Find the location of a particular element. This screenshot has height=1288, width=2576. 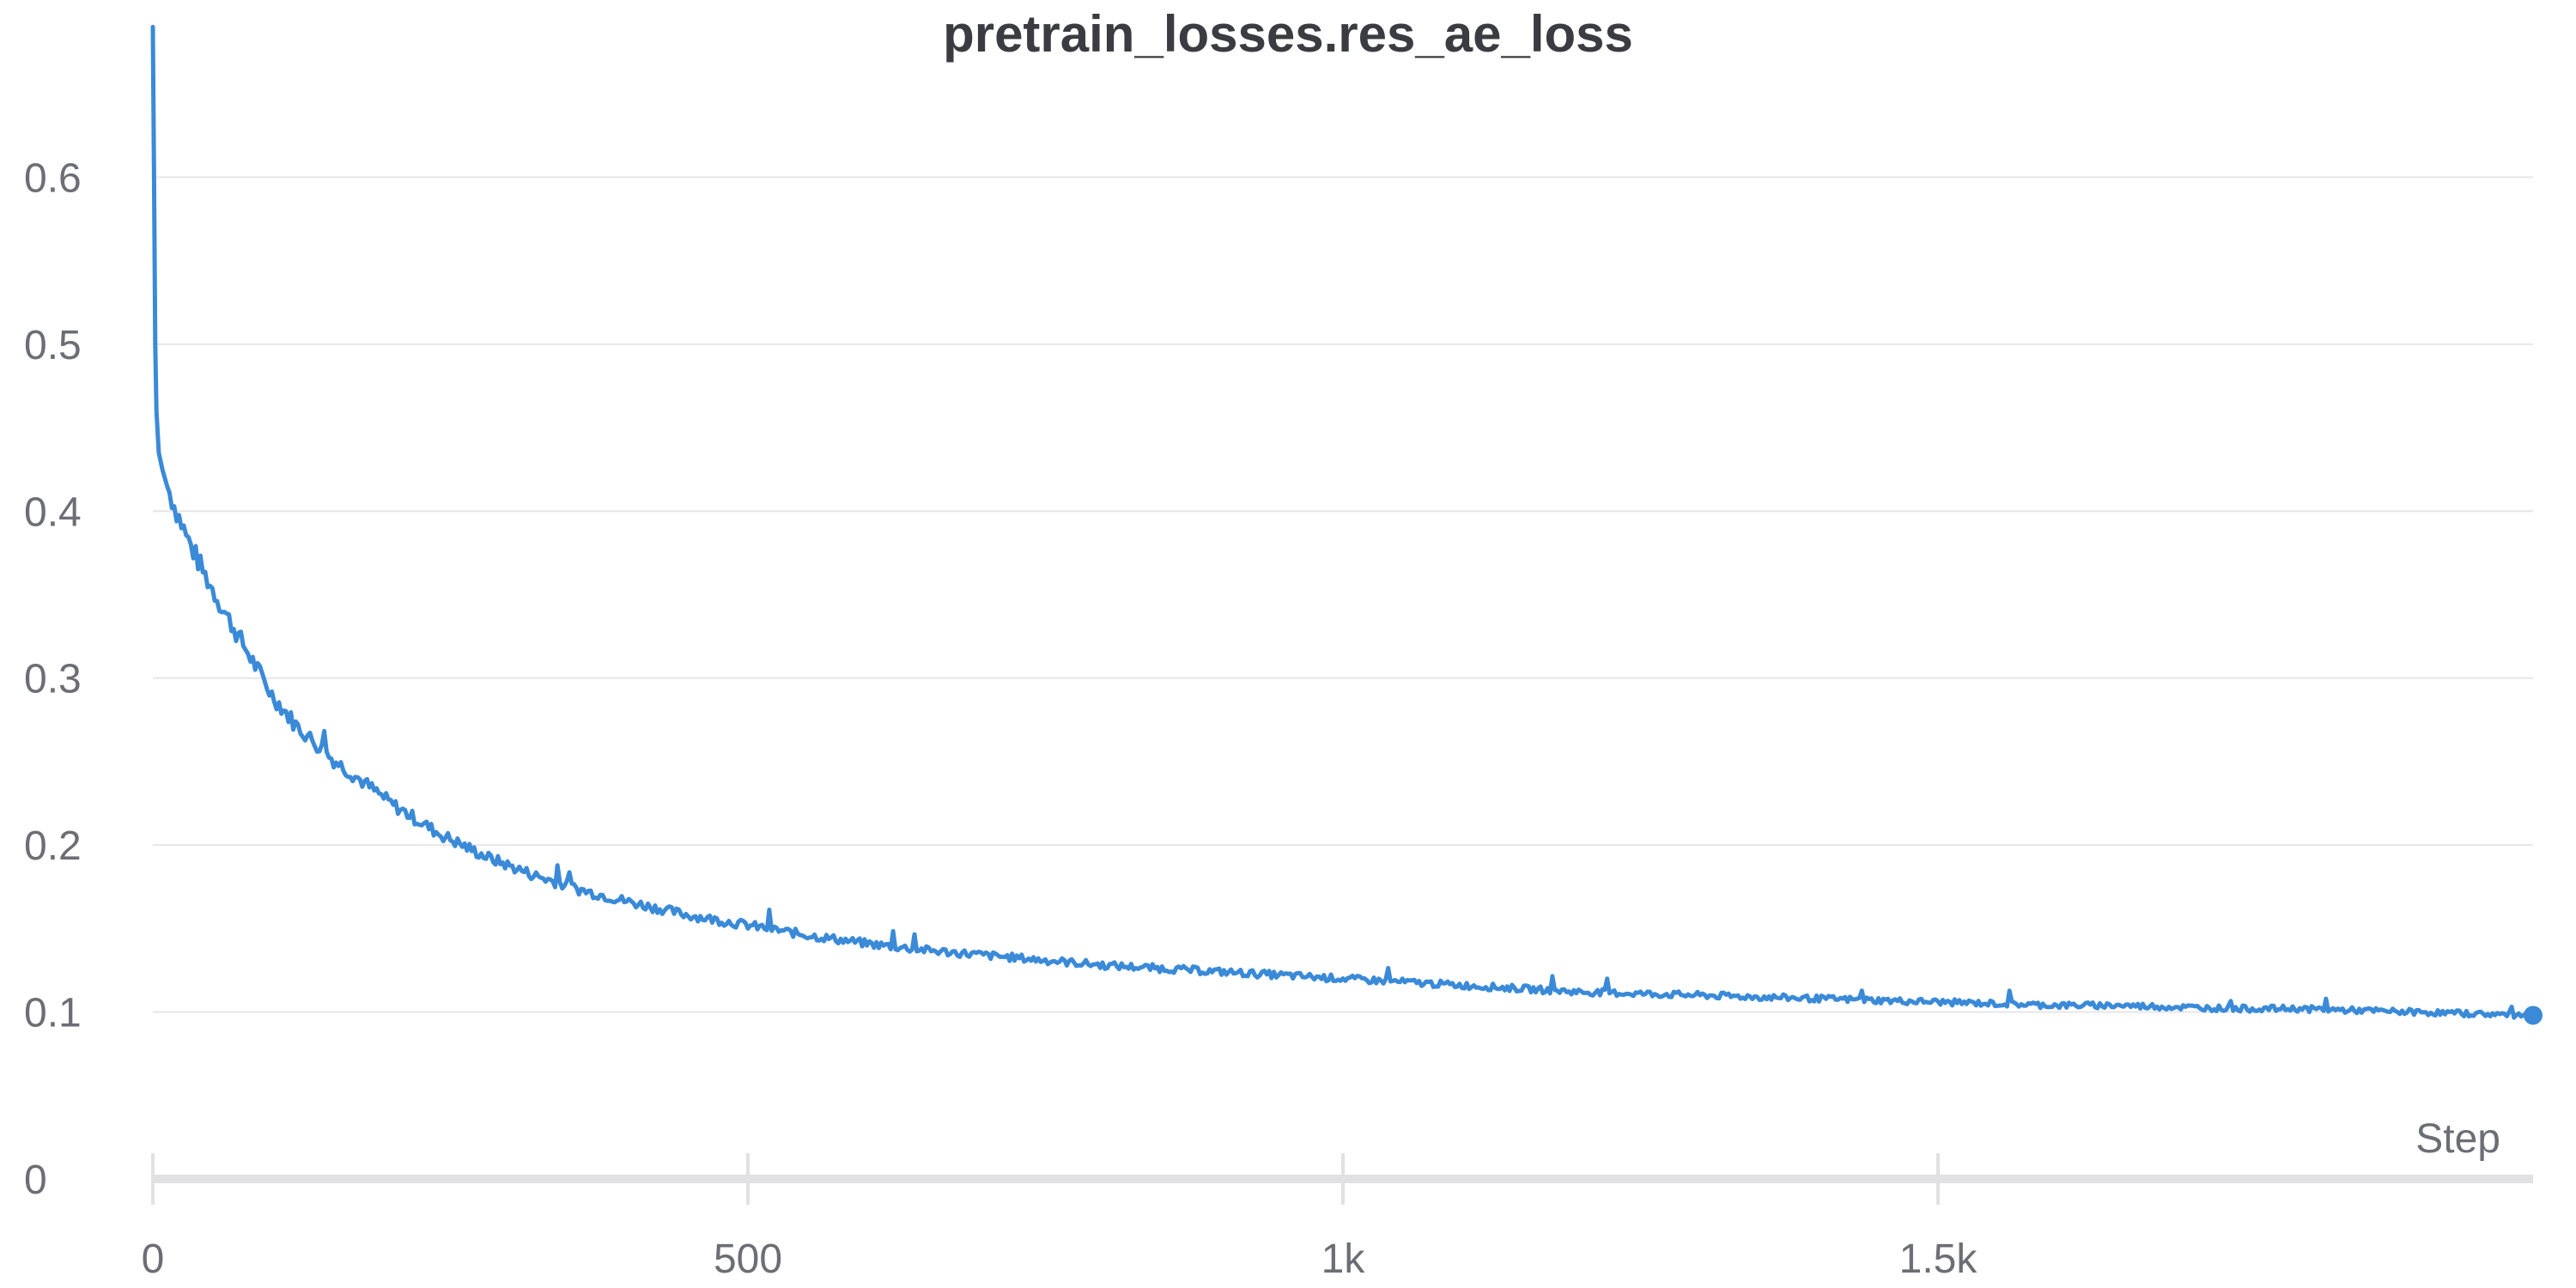

chart-title: pretrain_losses.res_ae_loss is located at coordinates (1288, 34).